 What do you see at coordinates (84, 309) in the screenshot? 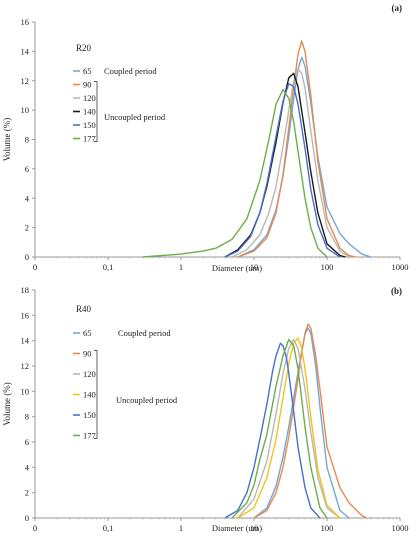
I see `legend-group-label: R40` at bounding box center [84, 309].